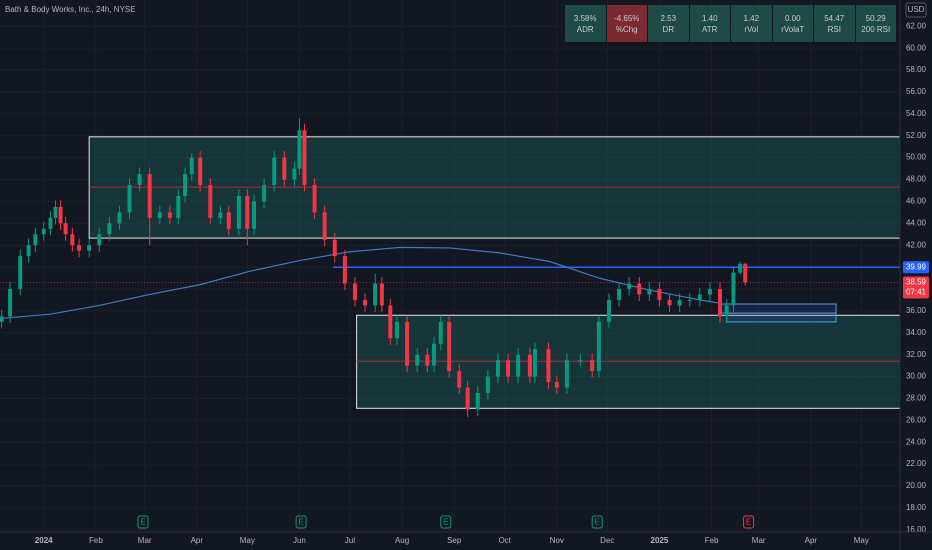 The width and height of the screenshot is (932, 550). I want to click on x-tick-label: Sep, so click(454, 540).